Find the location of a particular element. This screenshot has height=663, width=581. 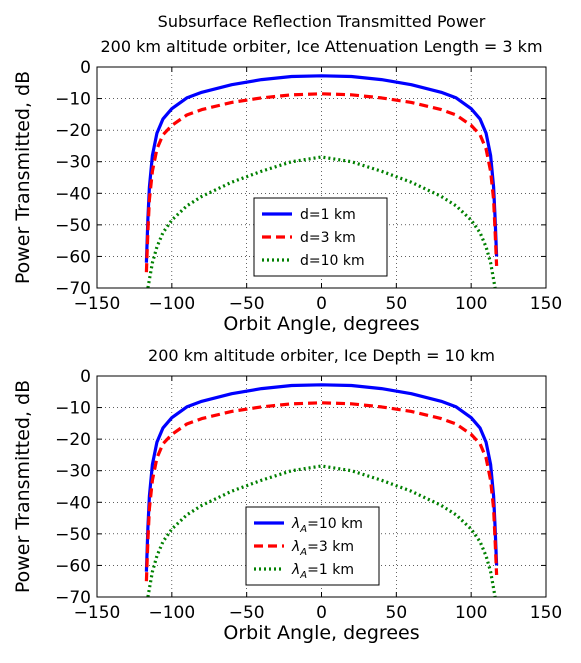

legend-label-2: λA=3 km is located at coordinates (322, 548).